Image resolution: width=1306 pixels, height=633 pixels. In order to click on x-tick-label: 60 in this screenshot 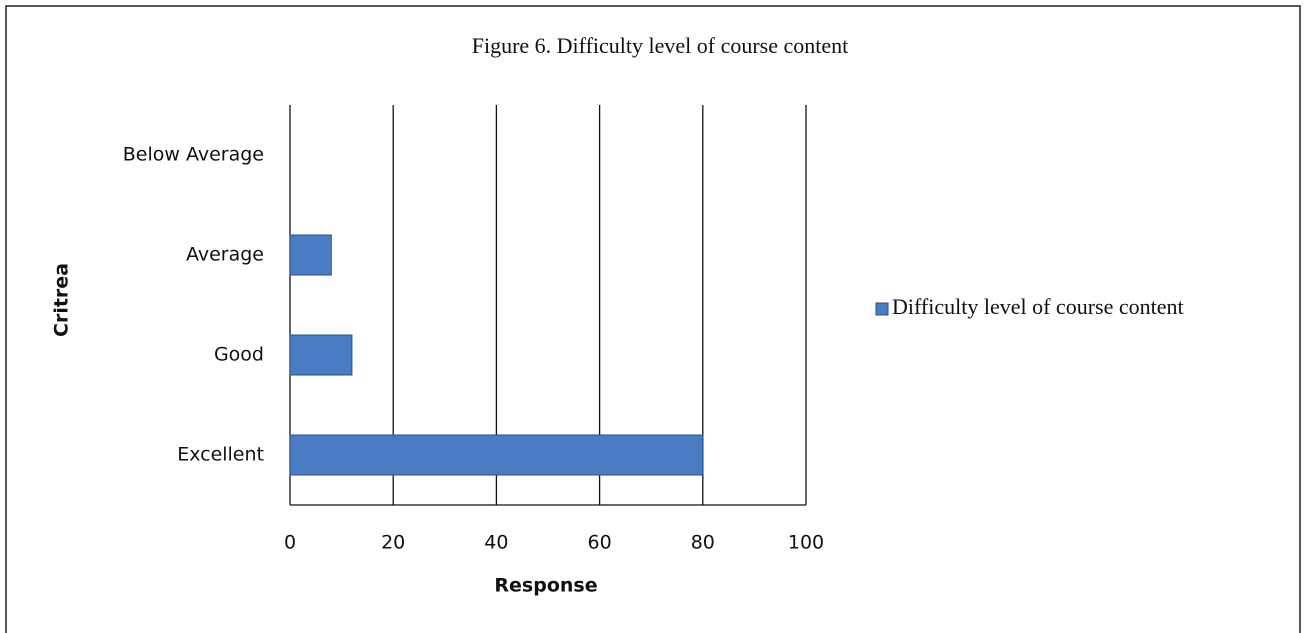, I will do `click(600, 543)`.